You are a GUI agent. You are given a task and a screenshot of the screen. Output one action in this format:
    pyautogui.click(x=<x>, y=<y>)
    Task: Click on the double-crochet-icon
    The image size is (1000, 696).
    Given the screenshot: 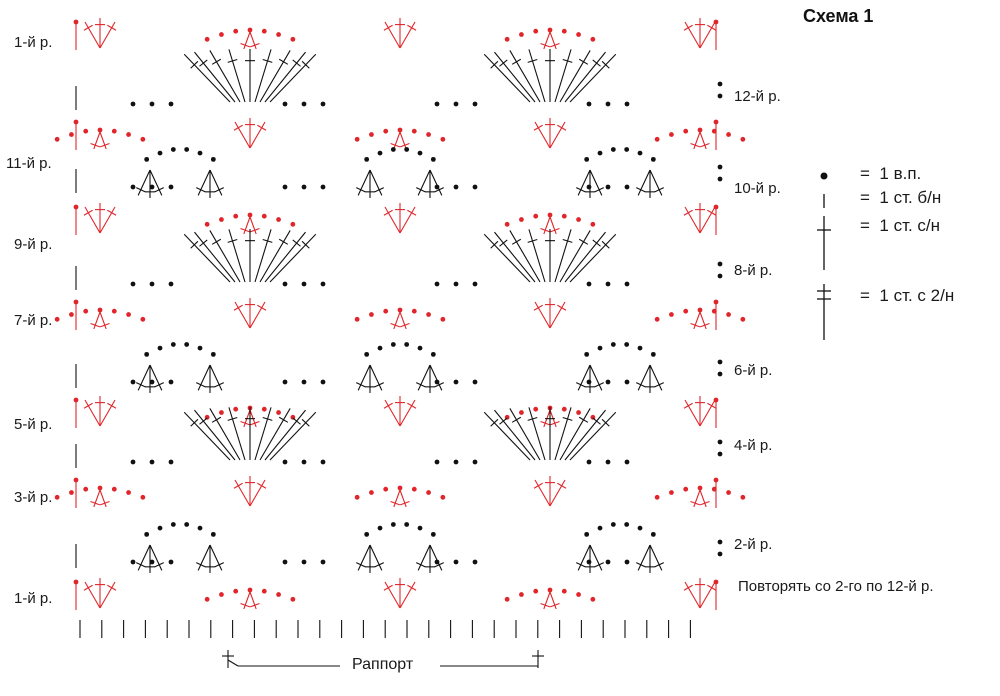 What is the action you would take?
    pyautogui.click(x=827, y=242)
    